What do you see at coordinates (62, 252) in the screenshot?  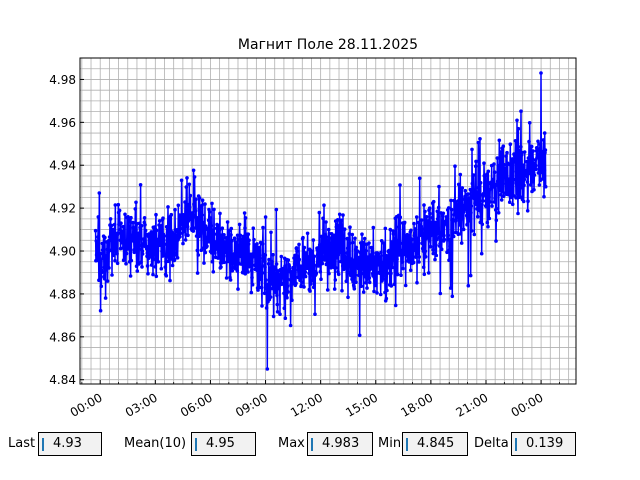 I see `y-tick-label: 4.90` at bounding box center [62, 252].